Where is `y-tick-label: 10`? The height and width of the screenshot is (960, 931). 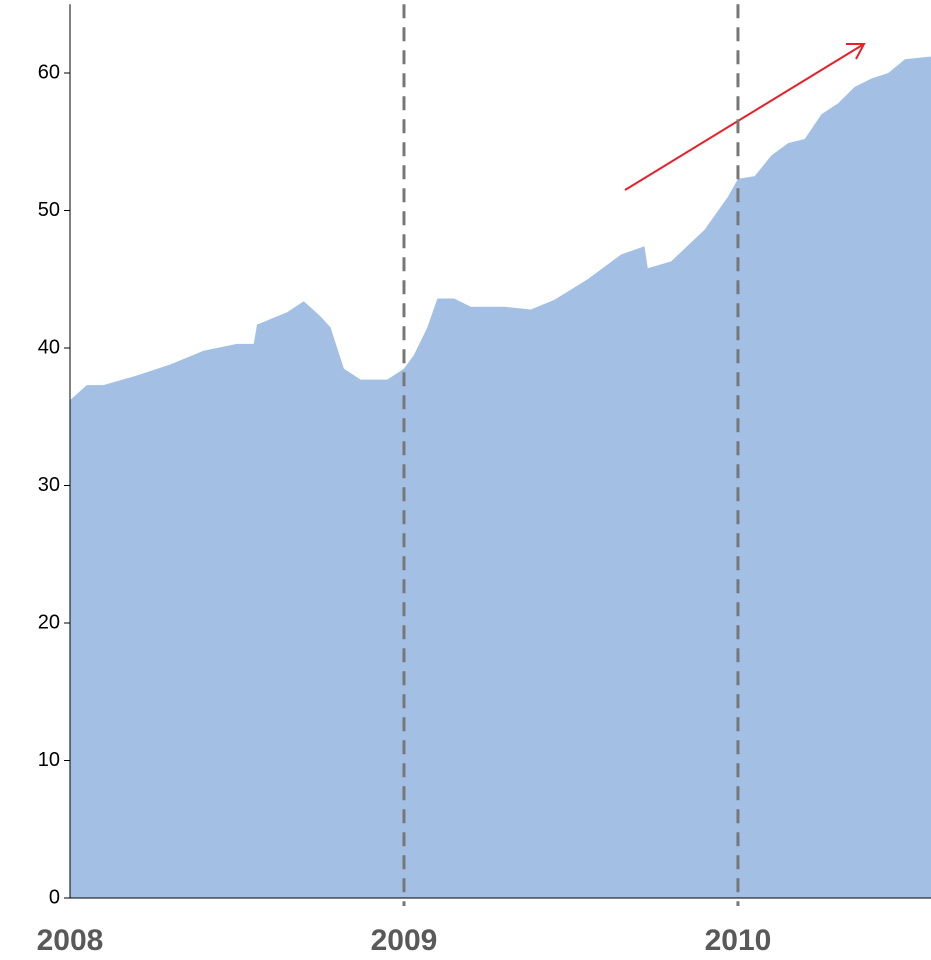 y-tick-label: 10 is located at coordinates (49, 760).